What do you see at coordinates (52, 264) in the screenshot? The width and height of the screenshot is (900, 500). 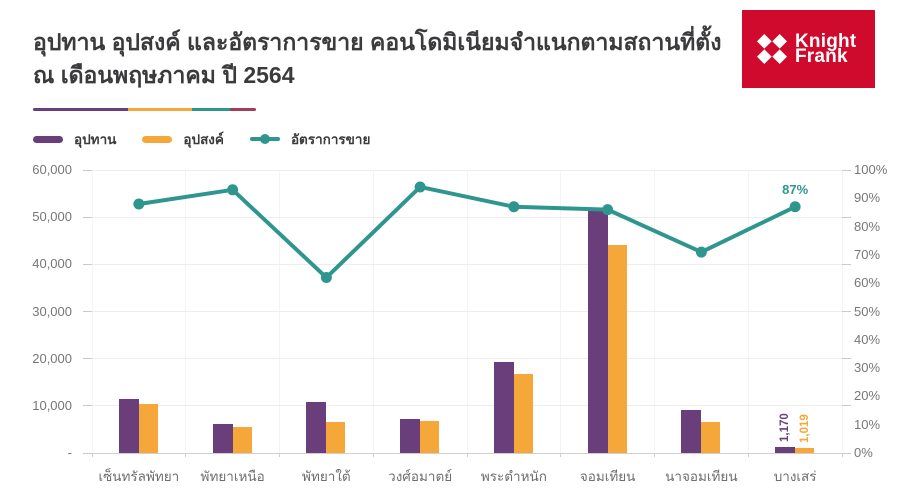 I see `left-axis-label: 40,000` at bounding box center [52, 264].